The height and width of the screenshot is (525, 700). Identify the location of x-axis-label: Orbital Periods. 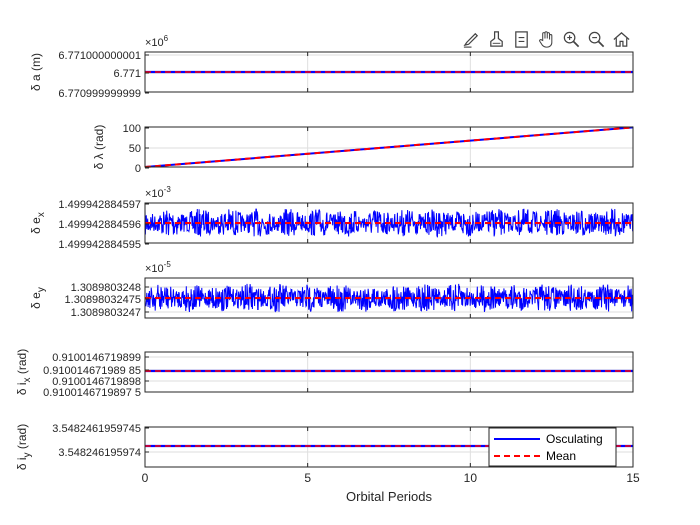
(389, 496).